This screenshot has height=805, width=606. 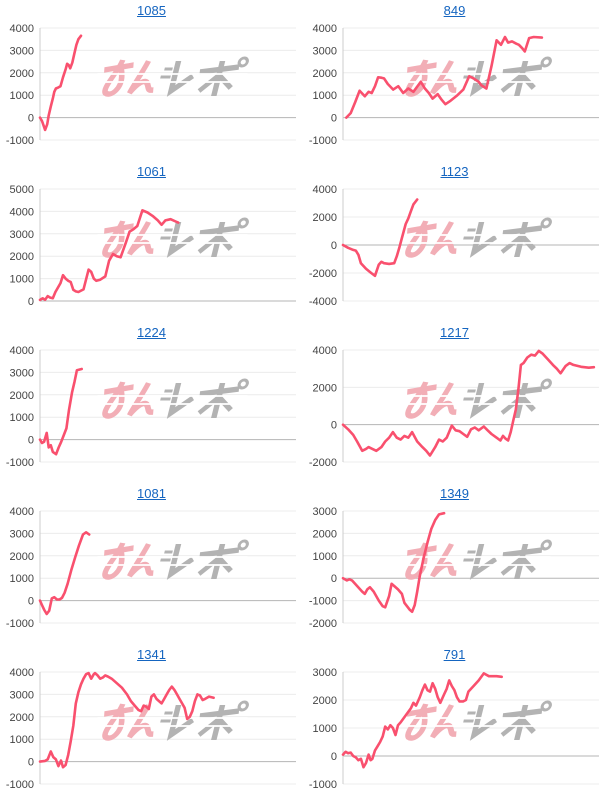 I want to click on line-chart: 3000 2000 1000 0 -1000 -2000, so click(x=454, y=568).